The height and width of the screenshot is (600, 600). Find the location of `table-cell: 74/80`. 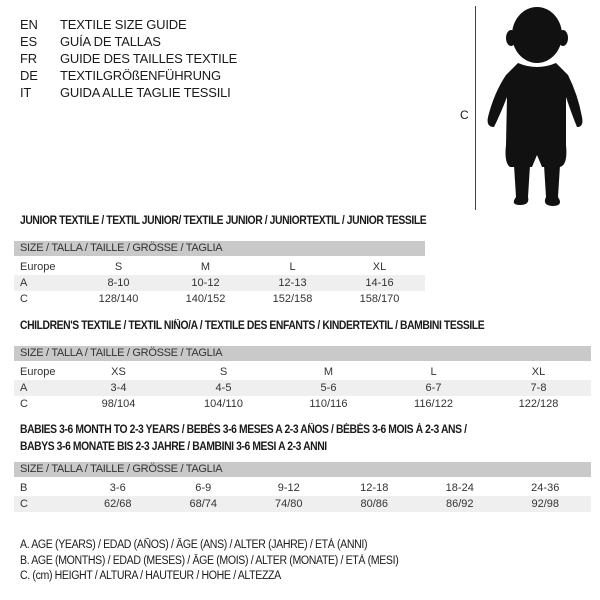

table-cell: 74/80 is located at coordinates (288, 504).